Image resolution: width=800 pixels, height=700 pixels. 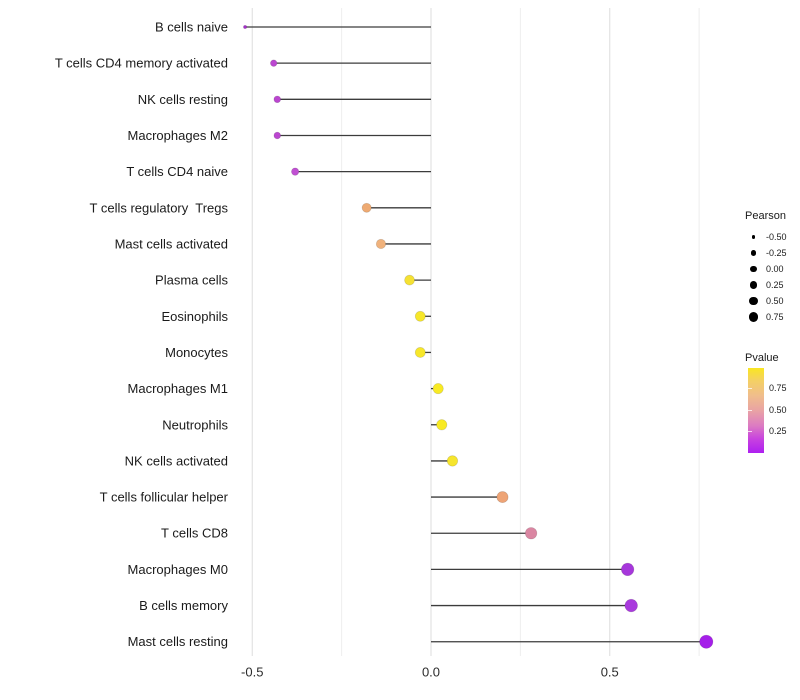 I want to click on legend-pearson-items: -0.50 -0.25 0.00 0.25 0.50 0.75, so click(x=766, y=277).